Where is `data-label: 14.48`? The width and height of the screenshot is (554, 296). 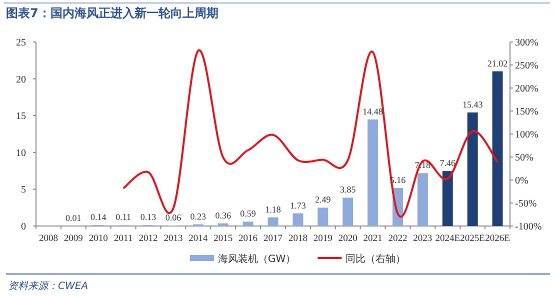 data-label: 14.48 is located at coordinates (373, 111).